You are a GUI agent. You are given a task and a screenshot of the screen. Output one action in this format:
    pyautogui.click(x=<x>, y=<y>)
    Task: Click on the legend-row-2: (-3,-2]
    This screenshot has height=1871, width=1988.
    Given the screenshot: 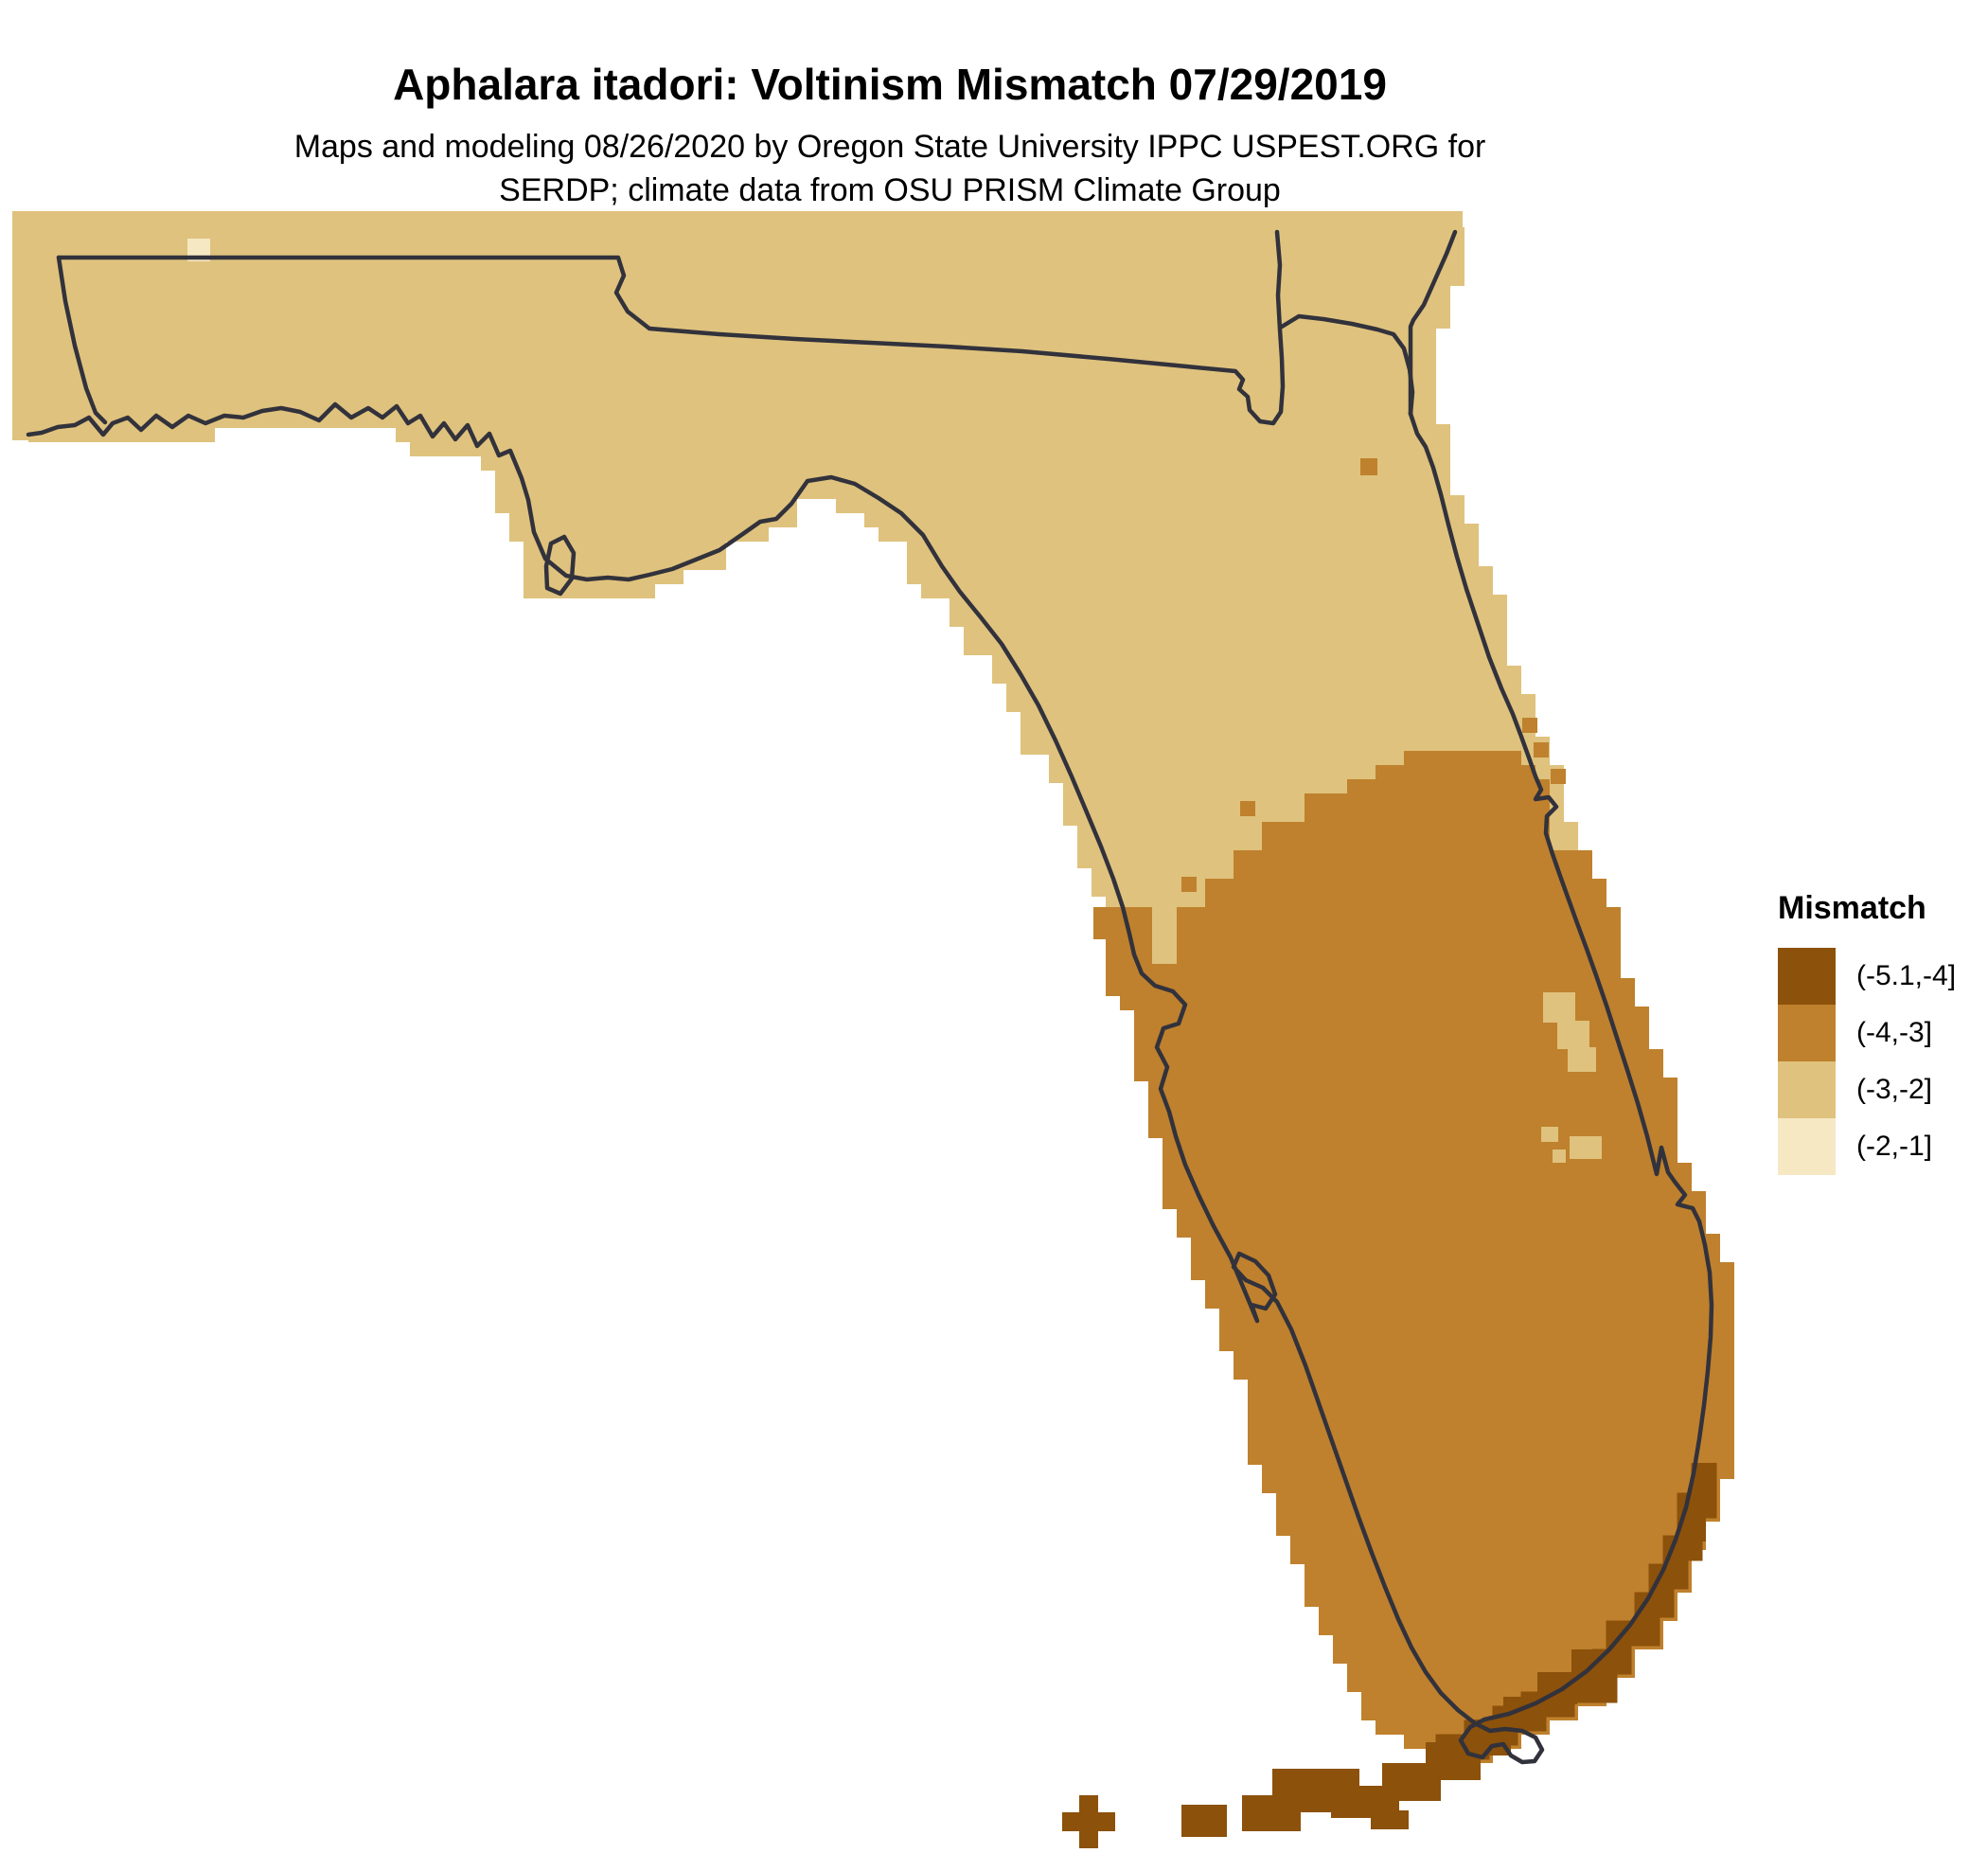 What is the action you would take?
    pyautogui.click(x=1867, y=1089)
    